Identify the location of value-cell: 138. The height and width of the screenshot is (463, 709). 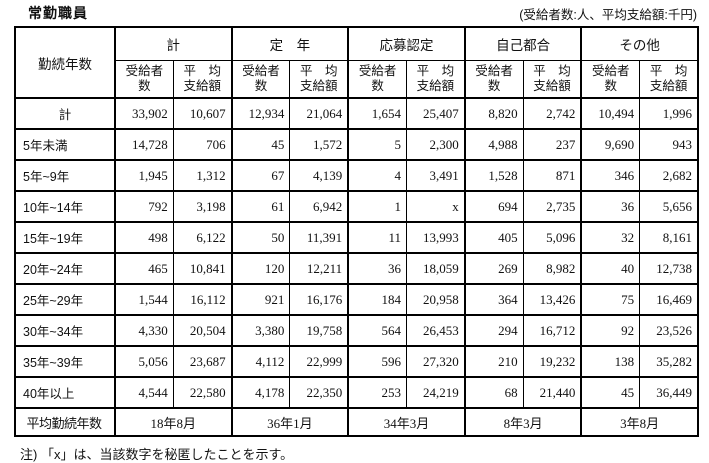
(610, 361).